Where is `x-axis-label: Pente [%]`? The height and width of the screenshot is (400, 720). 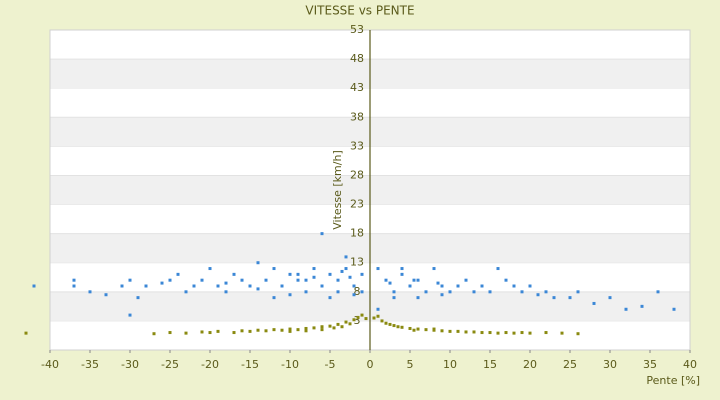
x-axis-label: Pente [%] is located at coordinates (673, 380).